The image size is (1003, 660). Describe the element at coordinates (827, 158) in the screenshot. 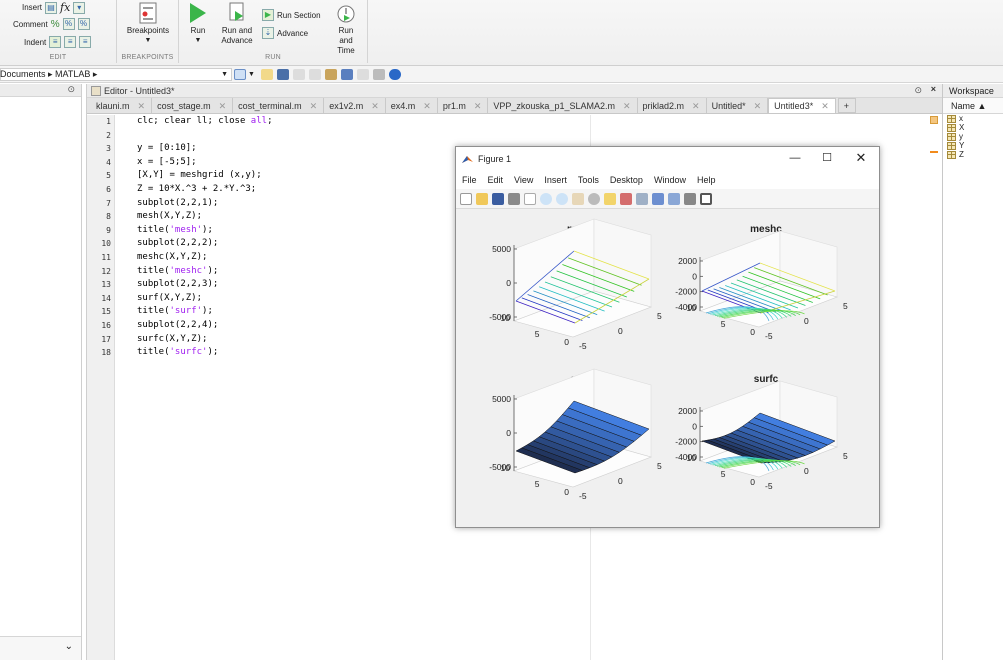

I see `maximize-icon: ☐` at that location.